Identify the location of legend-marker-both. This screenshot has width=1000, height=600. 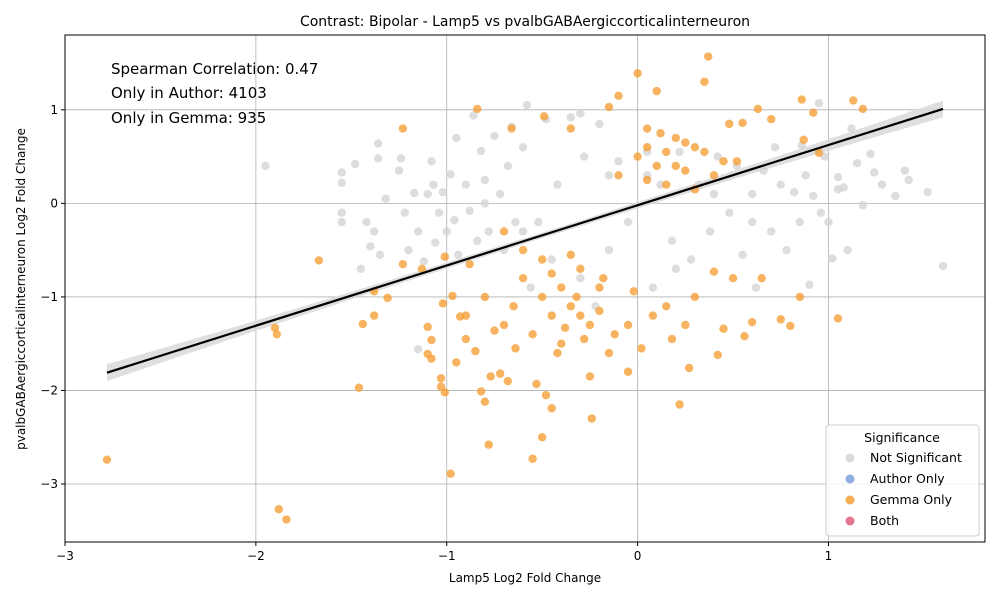
(850, 521).